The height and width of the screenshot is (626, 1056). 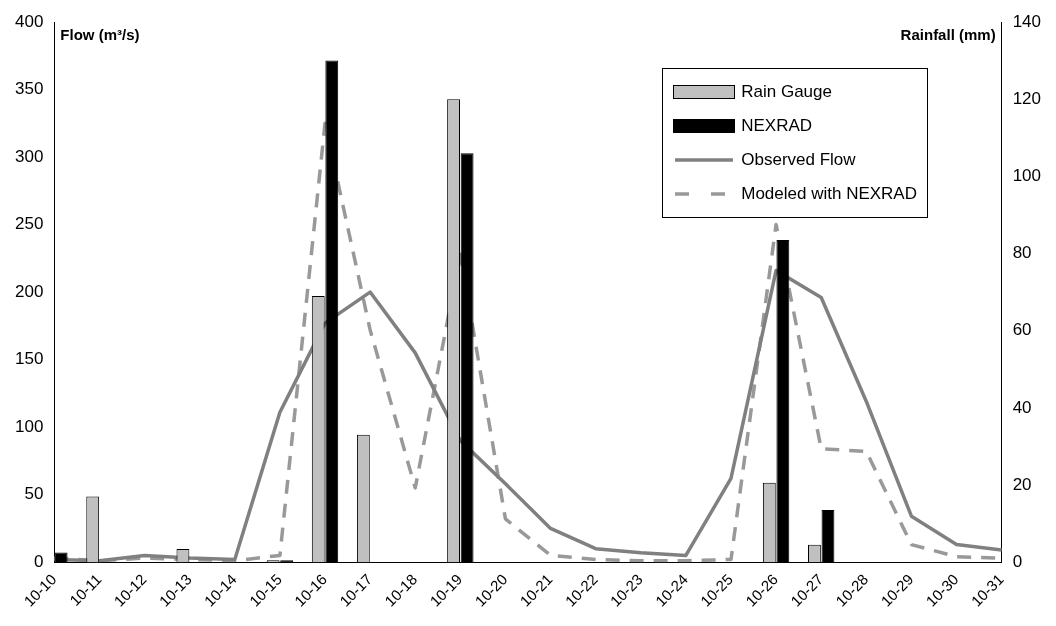 I want to click on y2-tick-label: 0, so click(x=1017, y=561).